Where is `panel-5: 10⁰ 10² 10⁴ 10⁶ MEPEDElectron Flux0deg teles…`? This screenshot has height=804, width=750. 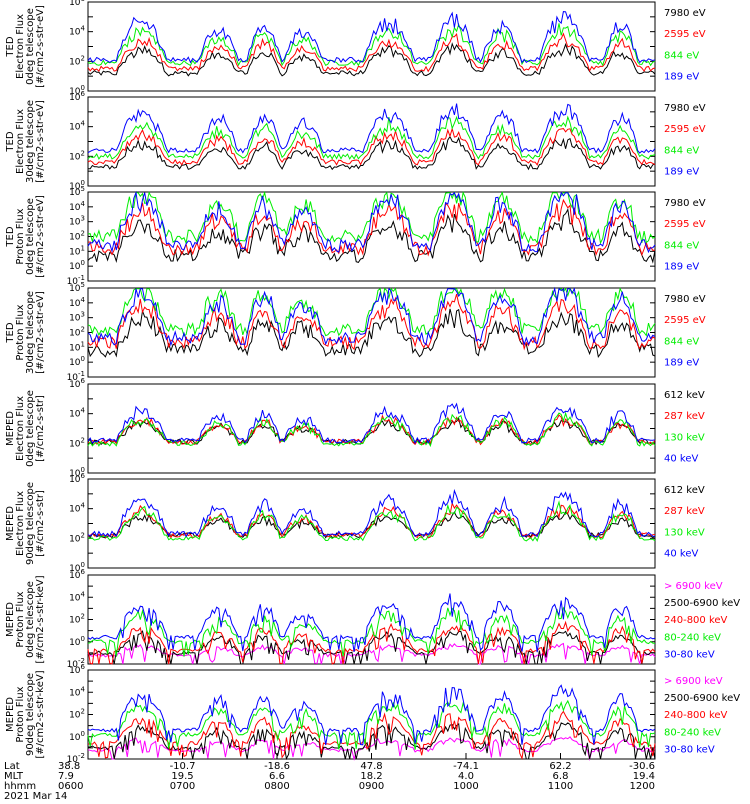
panel-5: 10⁰ 10² 10⁴ 10⁶ MEPEDElectron Flux0deg teles… is located at coordinates (355, 428).